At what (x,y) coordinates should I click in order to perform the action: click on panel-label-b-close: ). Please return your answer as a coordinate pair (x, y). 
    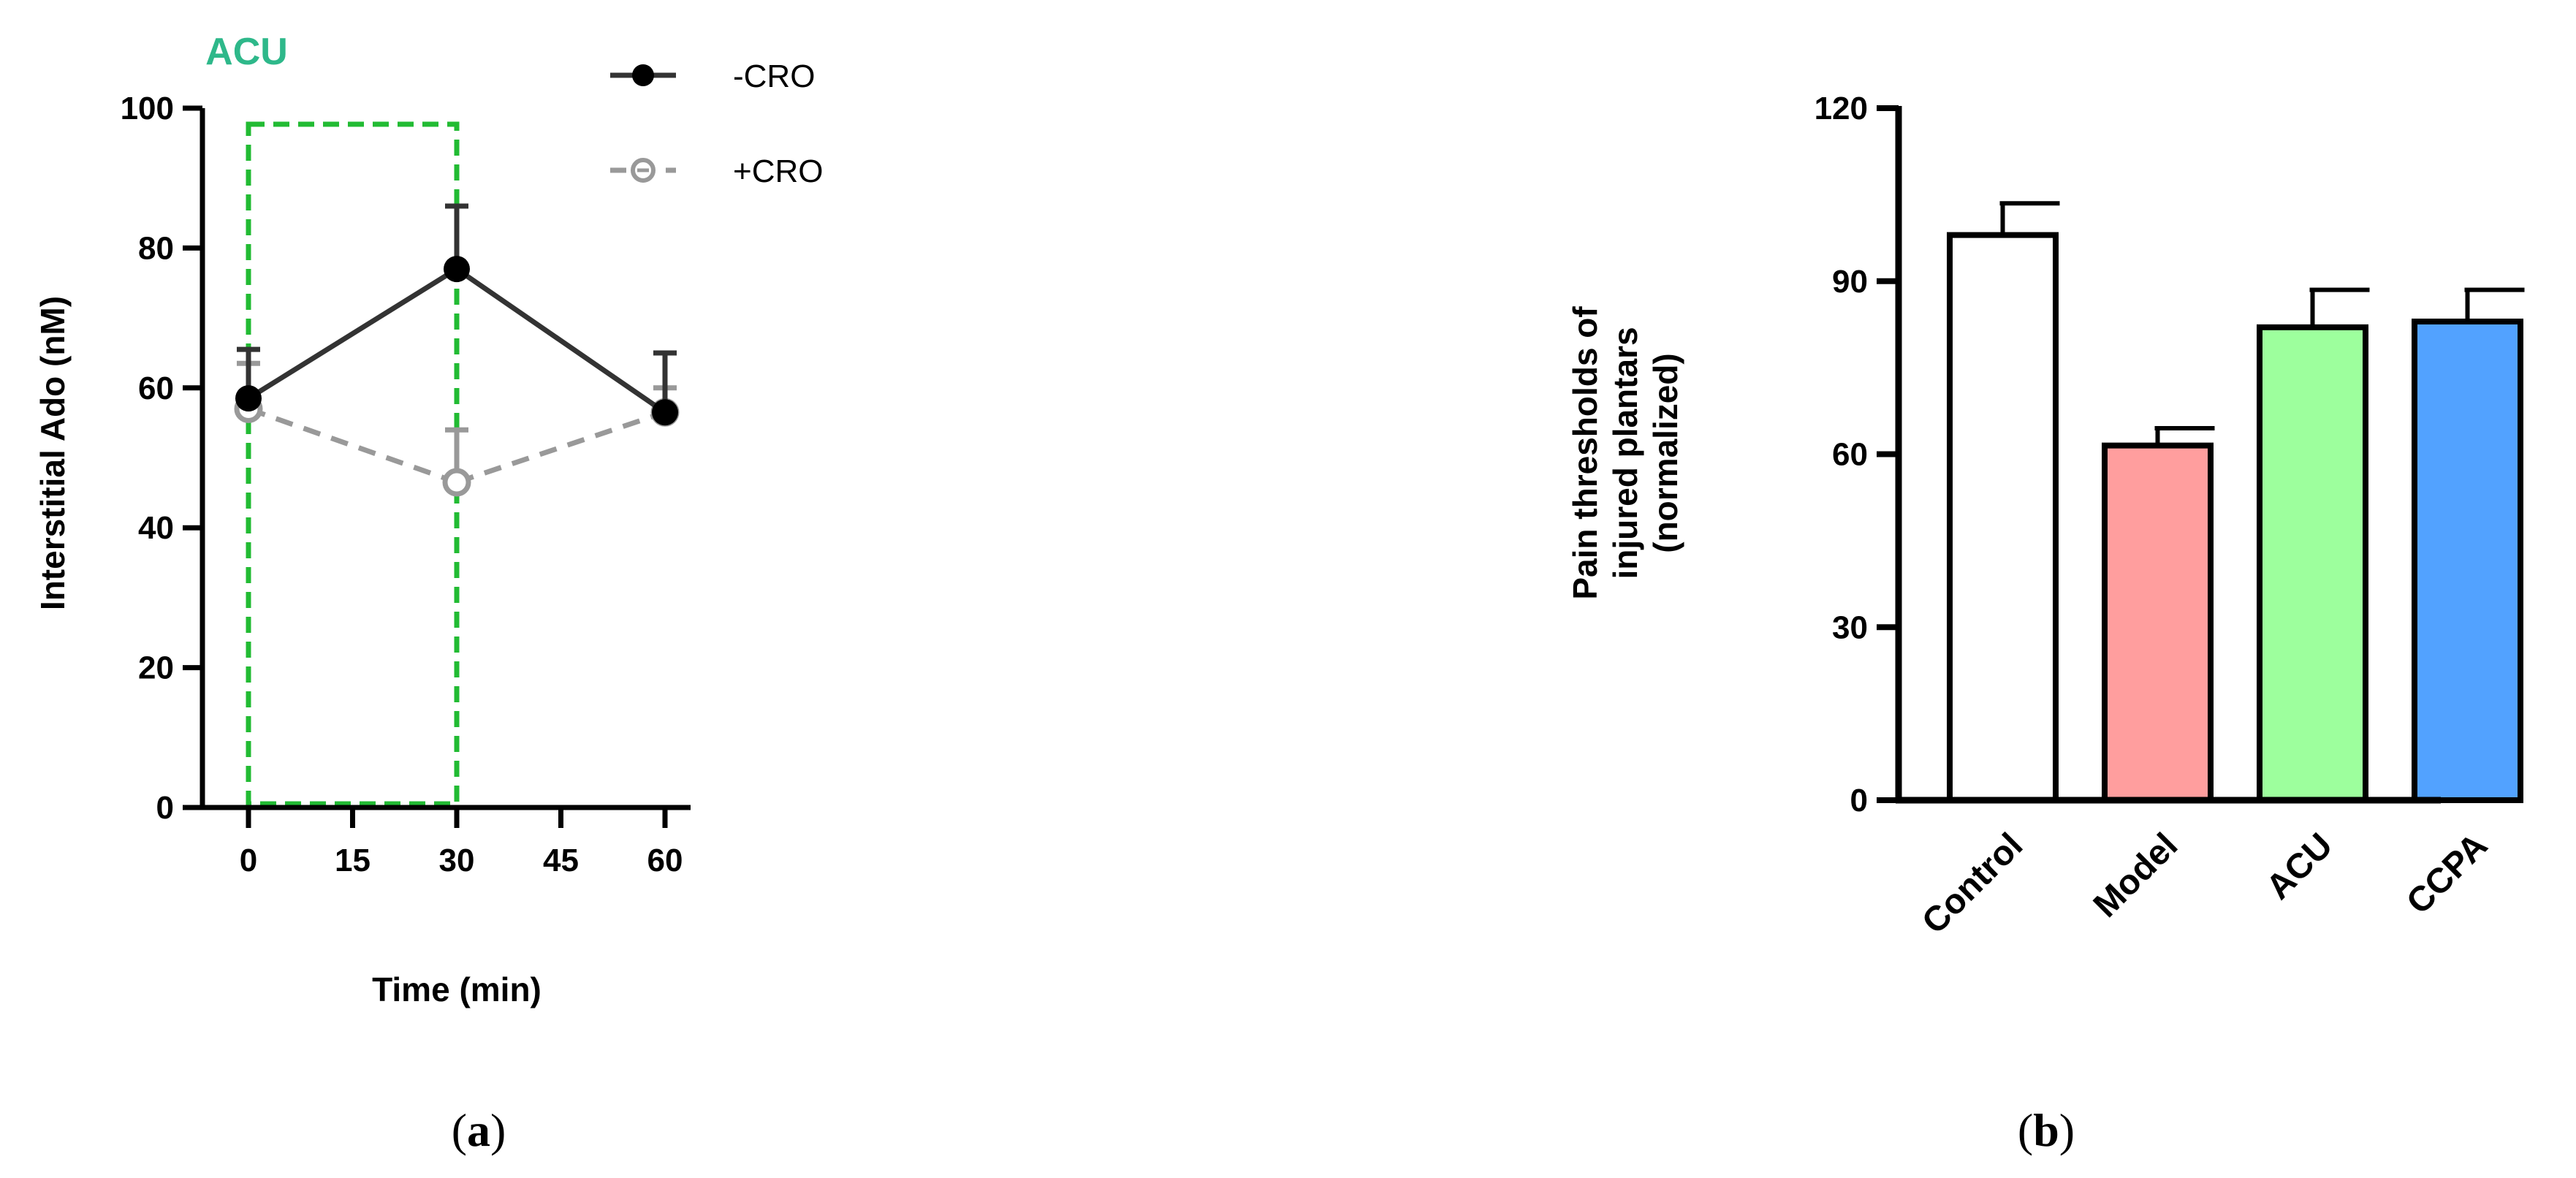
    Looking at the image, I should click on (2067, 1130).